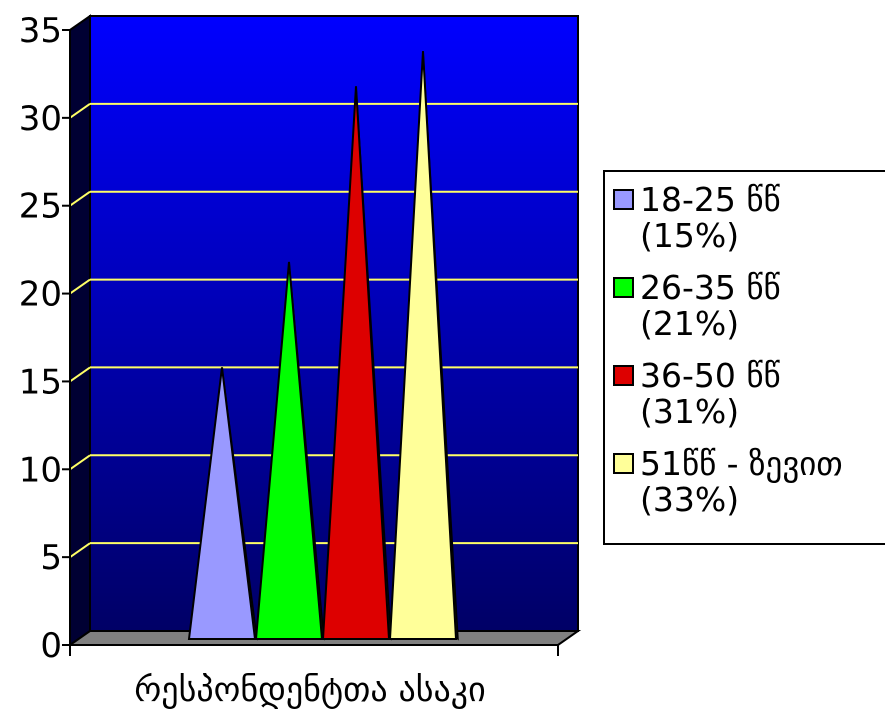  What do you see at coordinates (710, 199) in the screenshot?
I see `legend-label: 18-25 წწ` at bounding box center [710, 199].